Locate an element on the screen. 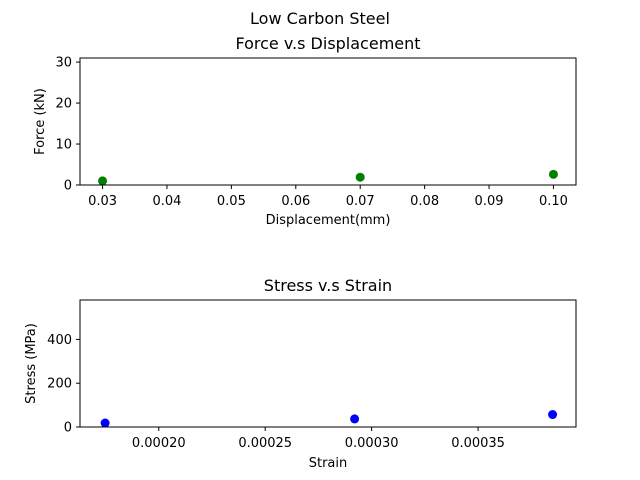 This screenshot has width=640, height=480. y-ticks: 0 200 400 is located at coordinates (63, 384).